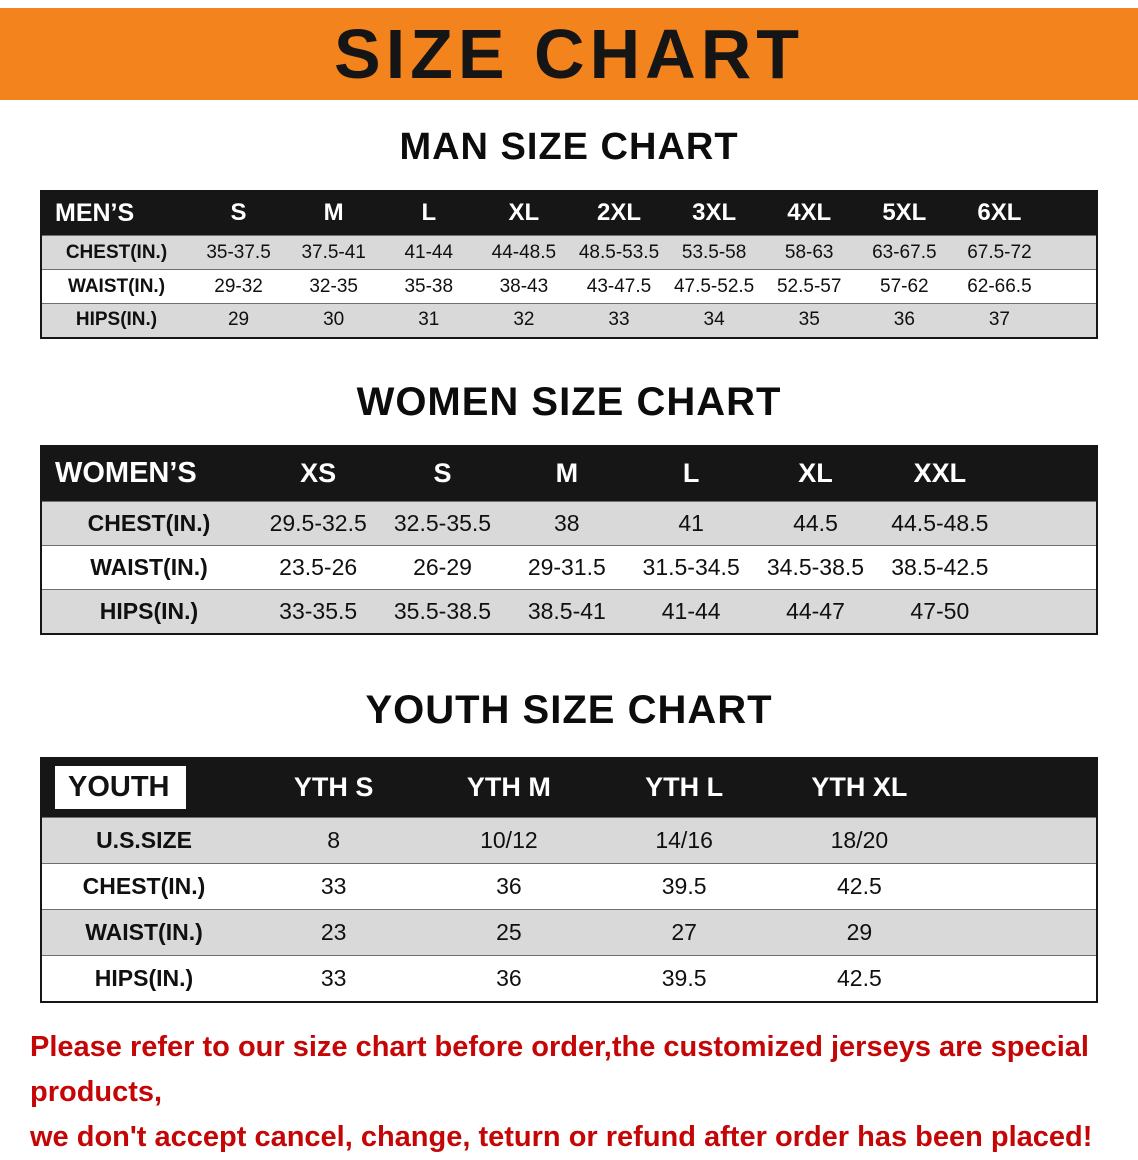 The width and height of the screenshot is (1138, 1160). I want to click on measurement-value: 38.5-41, so click(566, 610).